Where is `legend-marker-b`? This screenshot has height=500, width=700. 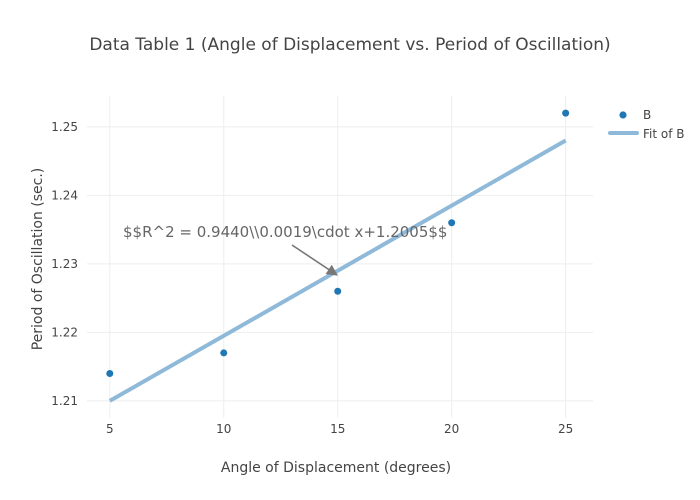 legend-marker-b is located at coordinates (623, 115).